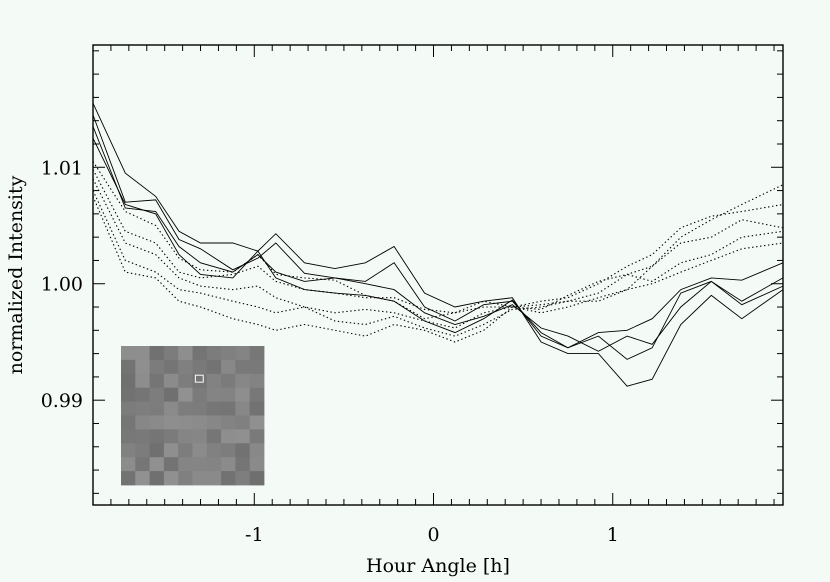  What do you see at coordinates (62, 168) in the screenshot?
I see `y-tick-label: 1.01` at bounding box center [62, 168].